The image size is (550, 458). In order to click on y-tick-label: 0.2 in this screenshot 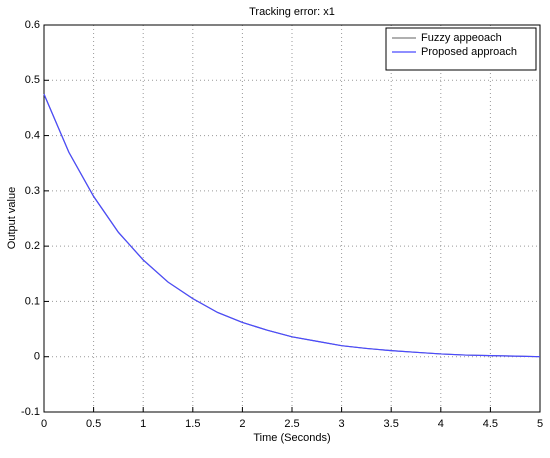, I will do `click(32, 246)`.